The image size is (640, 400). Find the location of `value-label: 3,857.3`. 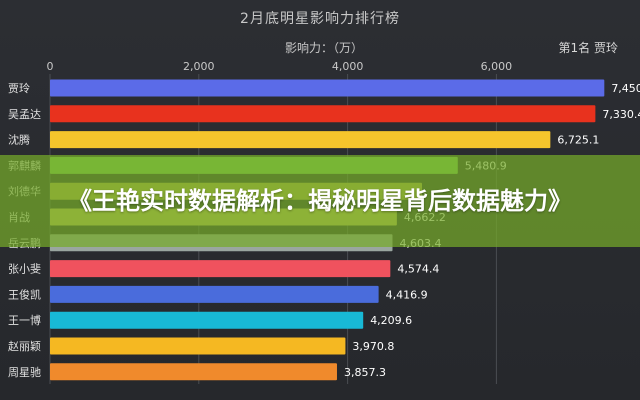

value-label: 3,857.3 is located at coordinates (365, 372).